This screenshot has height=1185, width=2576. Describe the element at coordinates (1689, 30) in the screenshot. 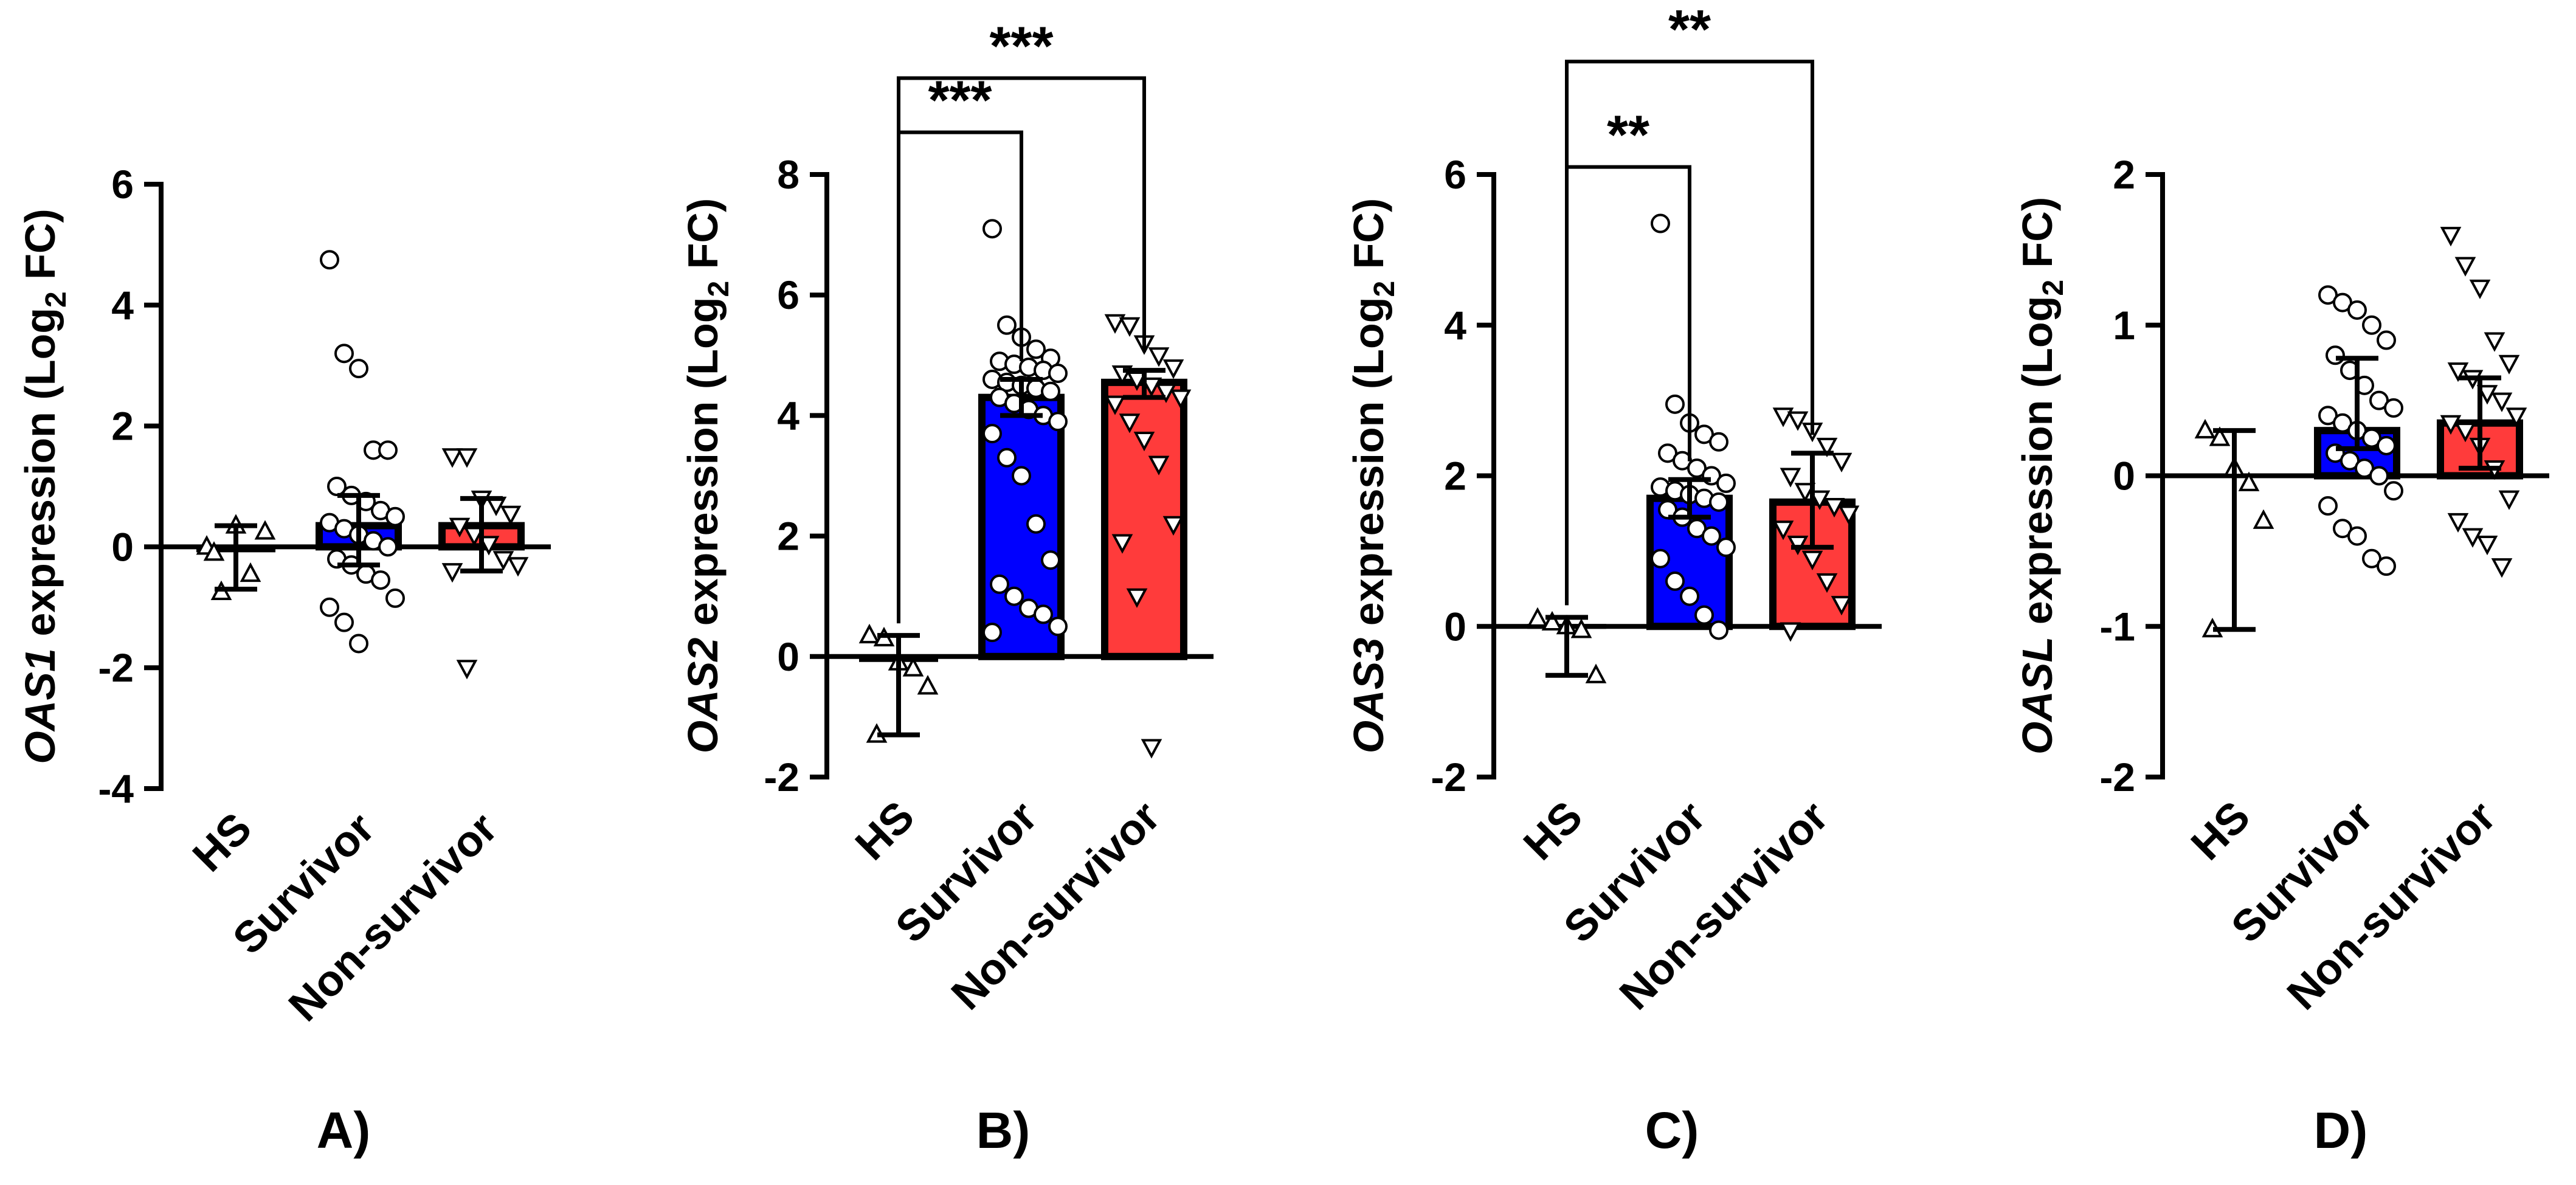

I see `significance-label: **` at that location.